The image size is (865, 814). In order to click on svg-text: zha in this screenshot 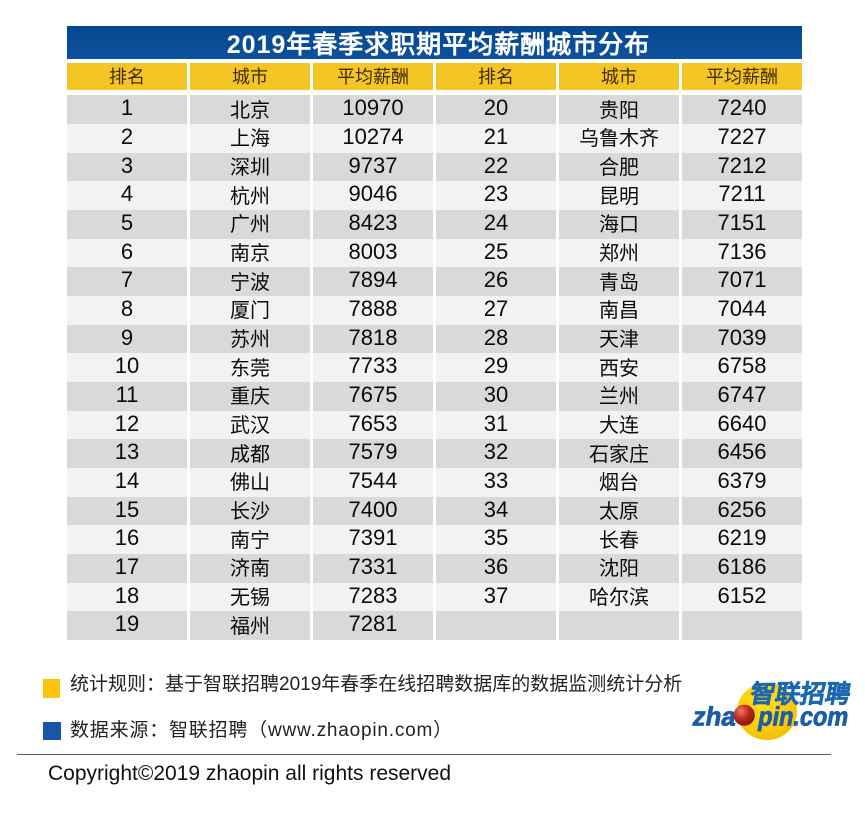, I will do `click(714, 717)`.